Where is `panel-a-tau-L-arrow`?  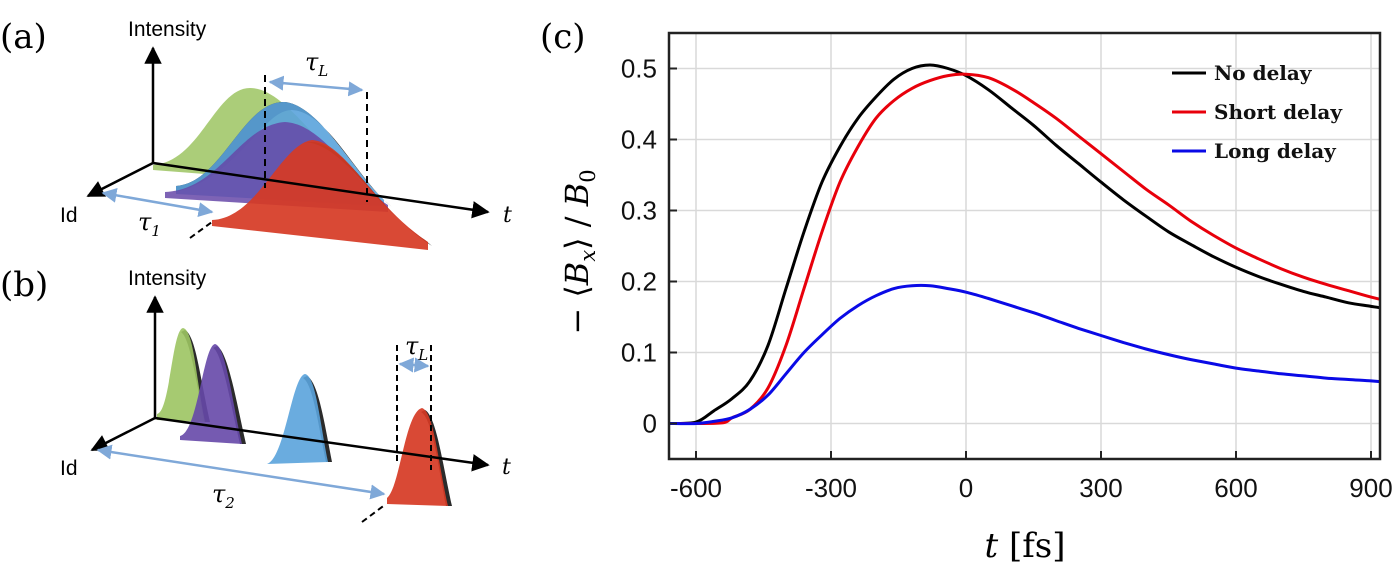
panel-a-tau-L-arrow is located at coordinates (316, 86).